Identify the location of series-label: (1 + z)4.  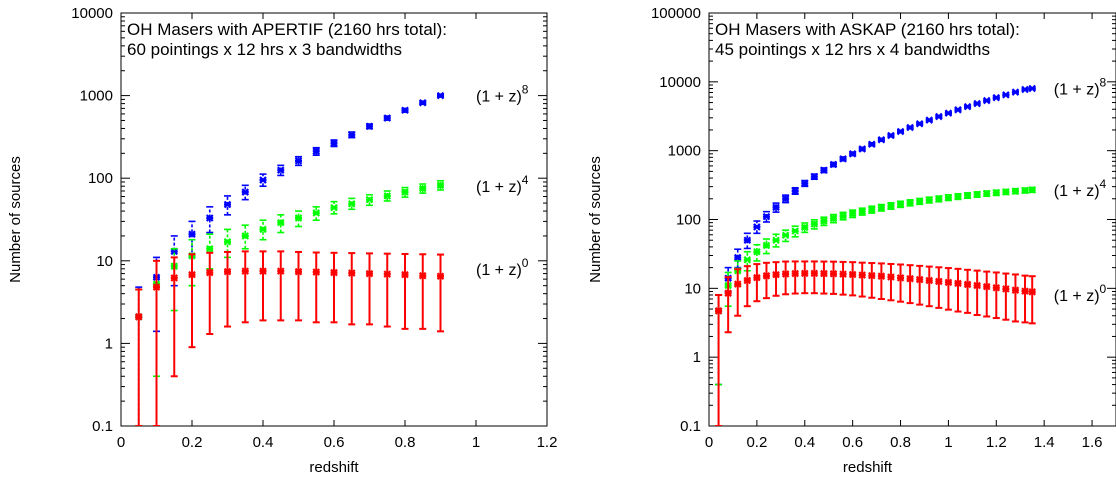
(1080, 188).